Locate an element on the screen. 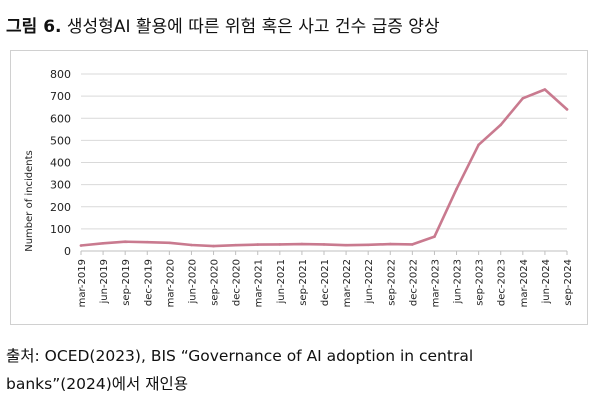  source-line-2: banks”(2024)에서 재인용 is located at coordinates (97, 384).